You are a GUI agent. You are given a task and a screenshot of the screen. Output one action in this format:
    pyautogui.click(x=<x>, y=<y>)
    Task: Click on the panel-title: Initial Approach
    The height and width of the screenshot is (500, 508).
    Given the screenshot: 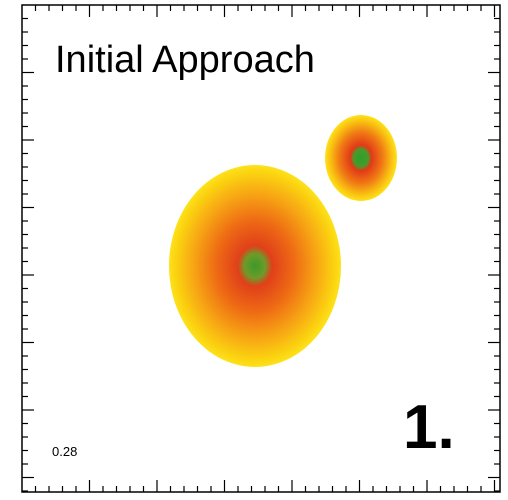 What is the action you would take?
    pyautogui.click(x=185, y=60)
    